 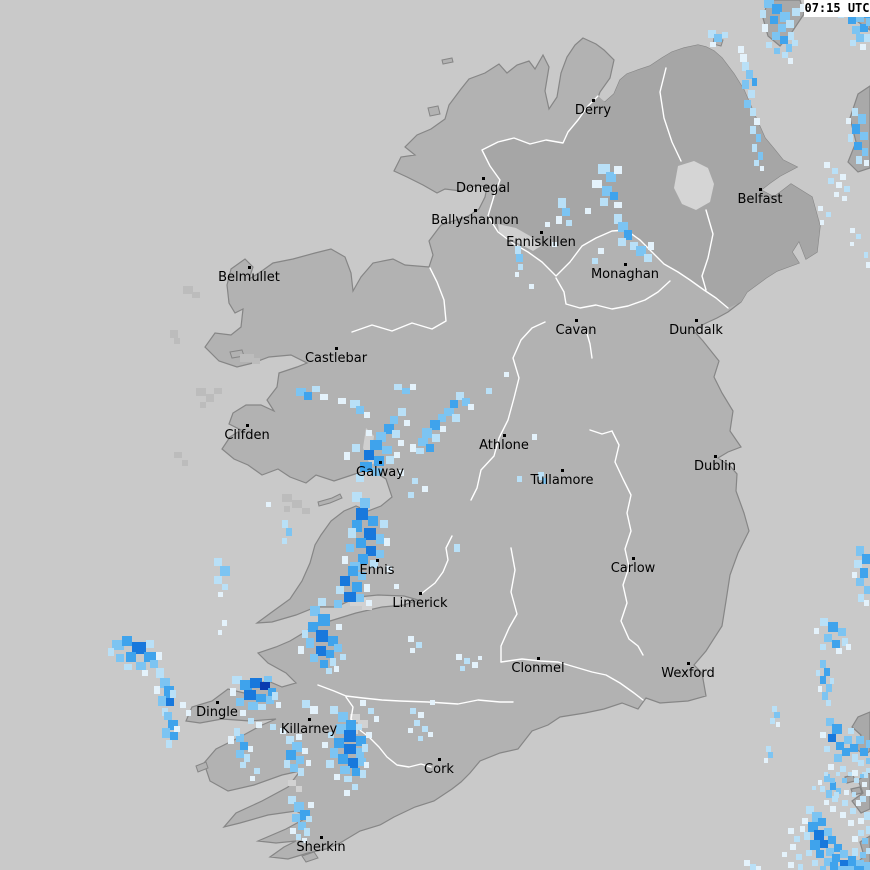 I want to click on county-border-bann, so click(x=670, y=114).